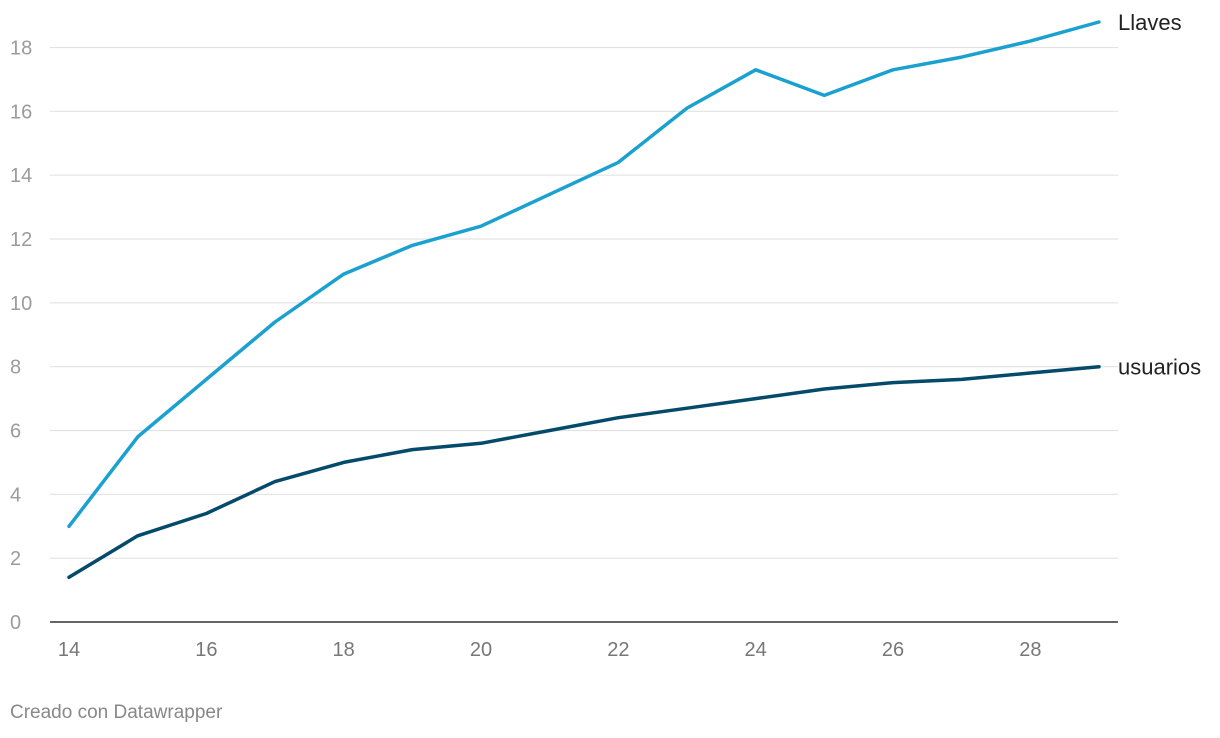 The width and height of the screenshot is (1220, 738). What do you see at coordinates (21, 176) in the screenshot?
I see `y-tick-label: 14` at bounding box center [21, 176].